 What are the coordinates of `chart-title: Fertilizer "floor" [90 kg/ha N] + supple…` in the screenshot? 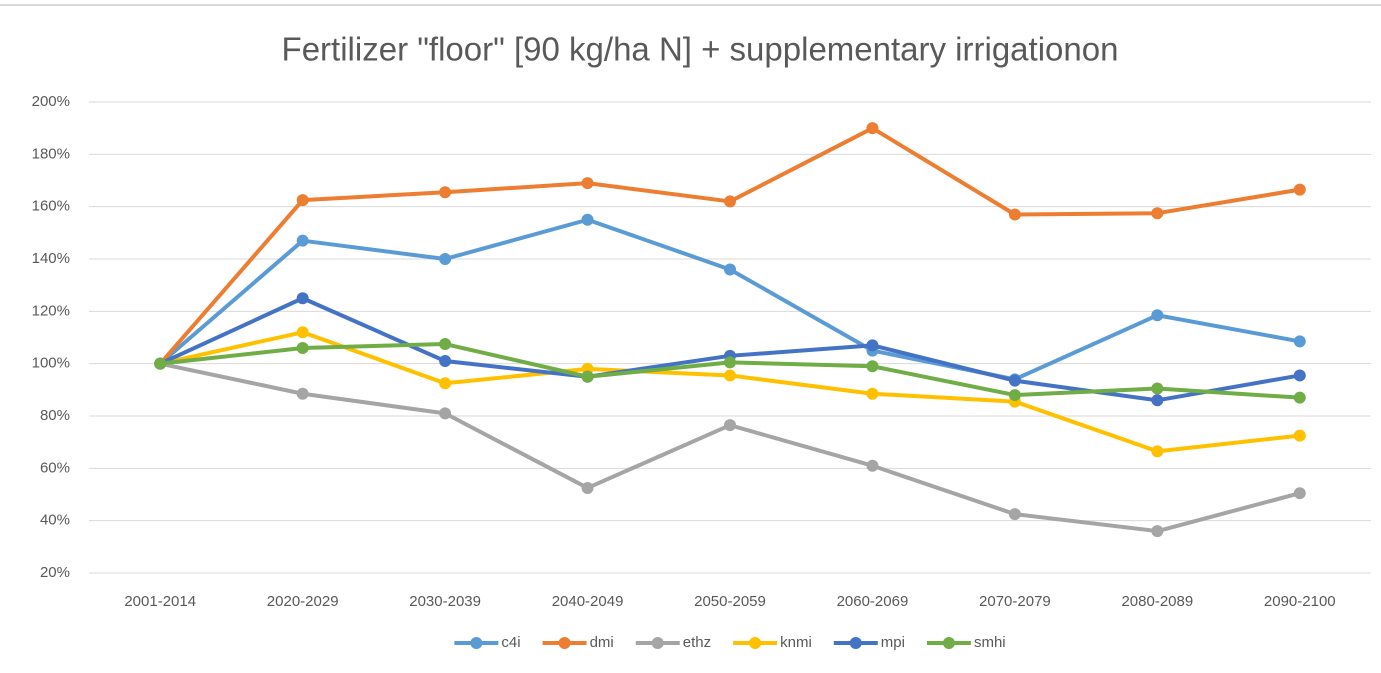 It's located at (700, 49).